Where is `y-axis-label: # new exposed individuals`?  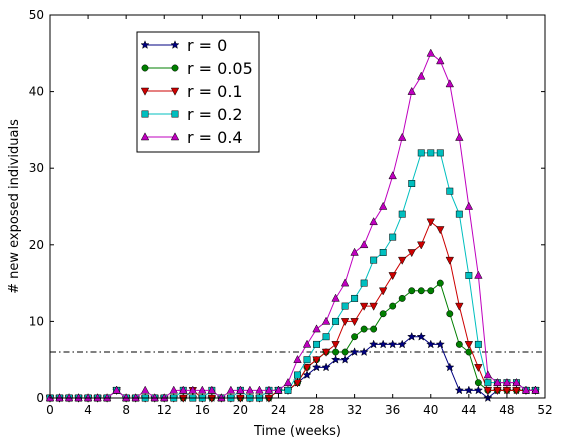
y-axis-label: # new exposed individuals is located at coordinates (14, 206).